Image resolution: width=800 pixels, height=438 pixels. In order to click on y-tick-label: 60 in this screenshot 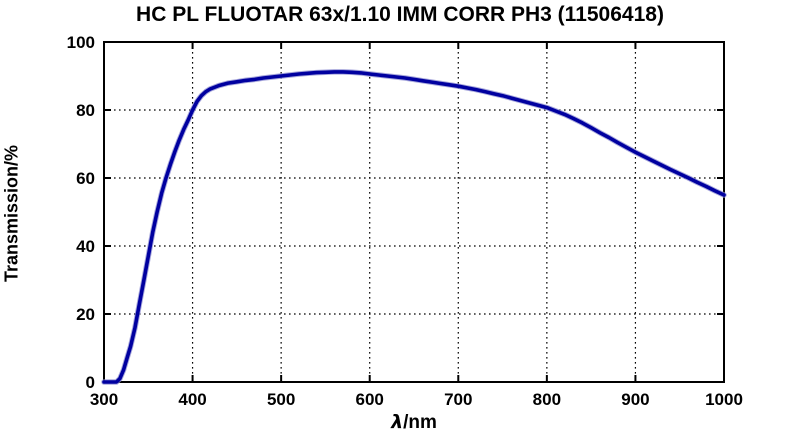, I will do `click(85, 178)`.